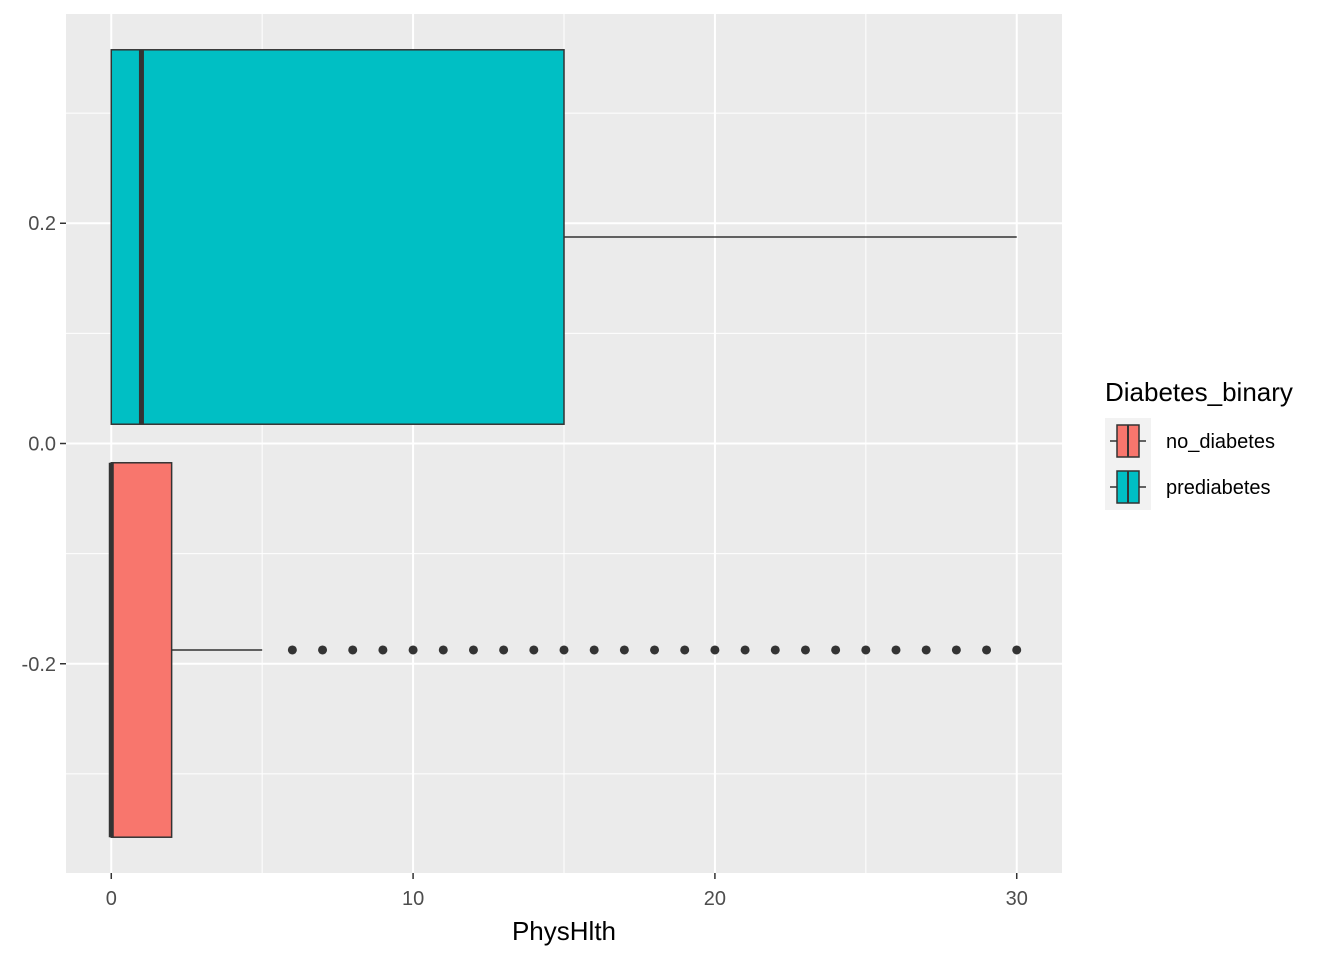 Image resolution: width=1344 pixels, height=960 pixels. What do you see at coordinates (1218, 488) in the screenshot?
I see `legend-label: prediabetes` at bounding box center [1218, 488].